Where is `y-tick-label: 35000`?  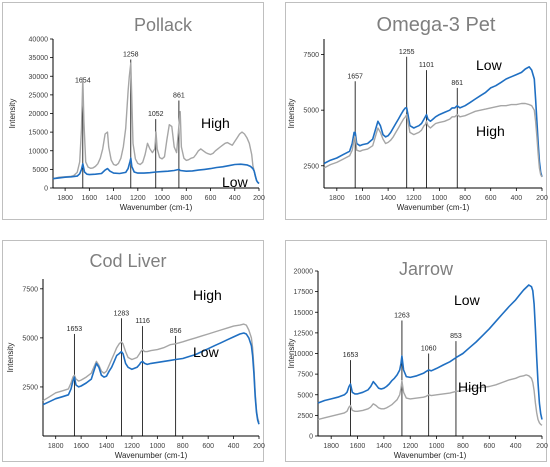
y-tick-label: 35000 is located at coordinates (39, 58).